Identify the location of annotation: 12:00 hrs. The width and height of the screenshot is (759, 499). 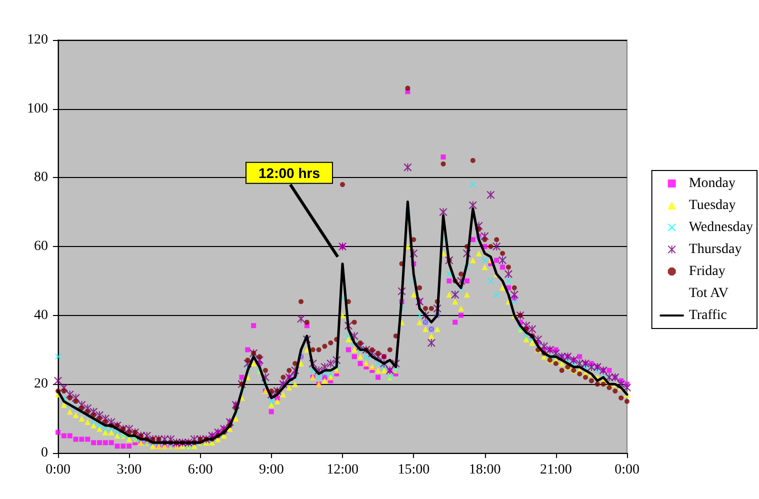
(289, 172).